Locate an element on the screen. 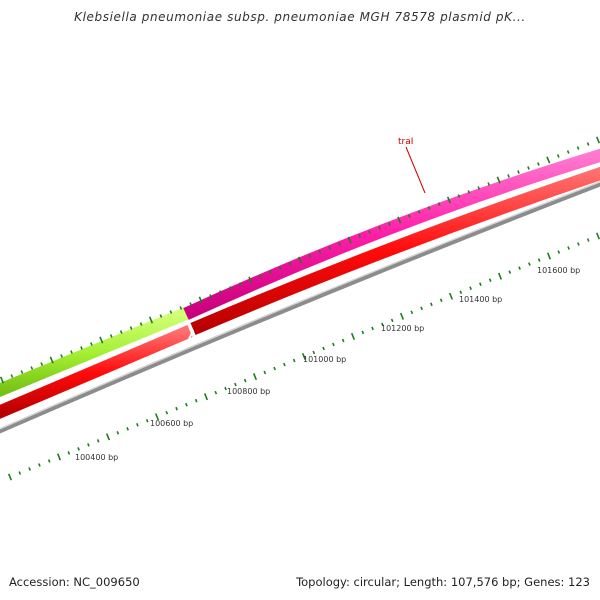 This screenshot has height=600, width=600. position-label-101400: 101400 bp is located at coordinates (480, 299).